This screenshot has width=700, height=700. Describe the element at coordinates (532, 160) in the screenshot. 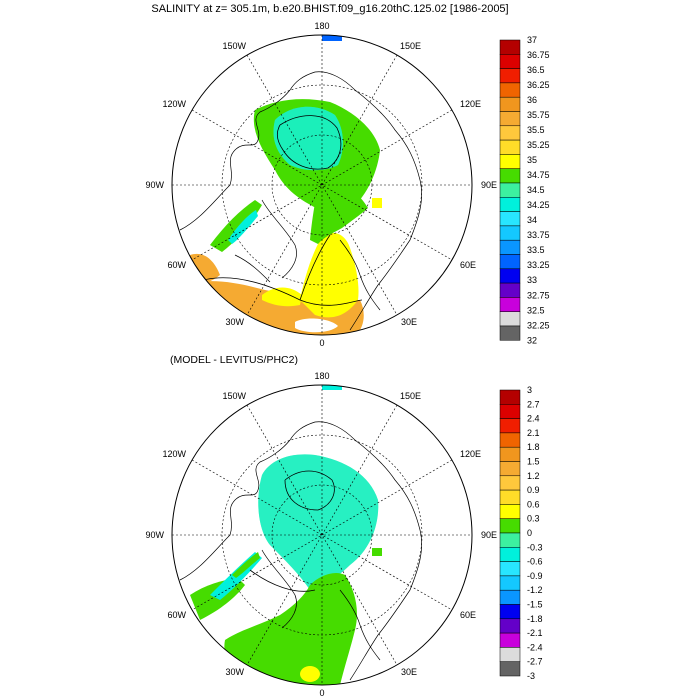

I see `top-colorbar-label: 35` at that location.